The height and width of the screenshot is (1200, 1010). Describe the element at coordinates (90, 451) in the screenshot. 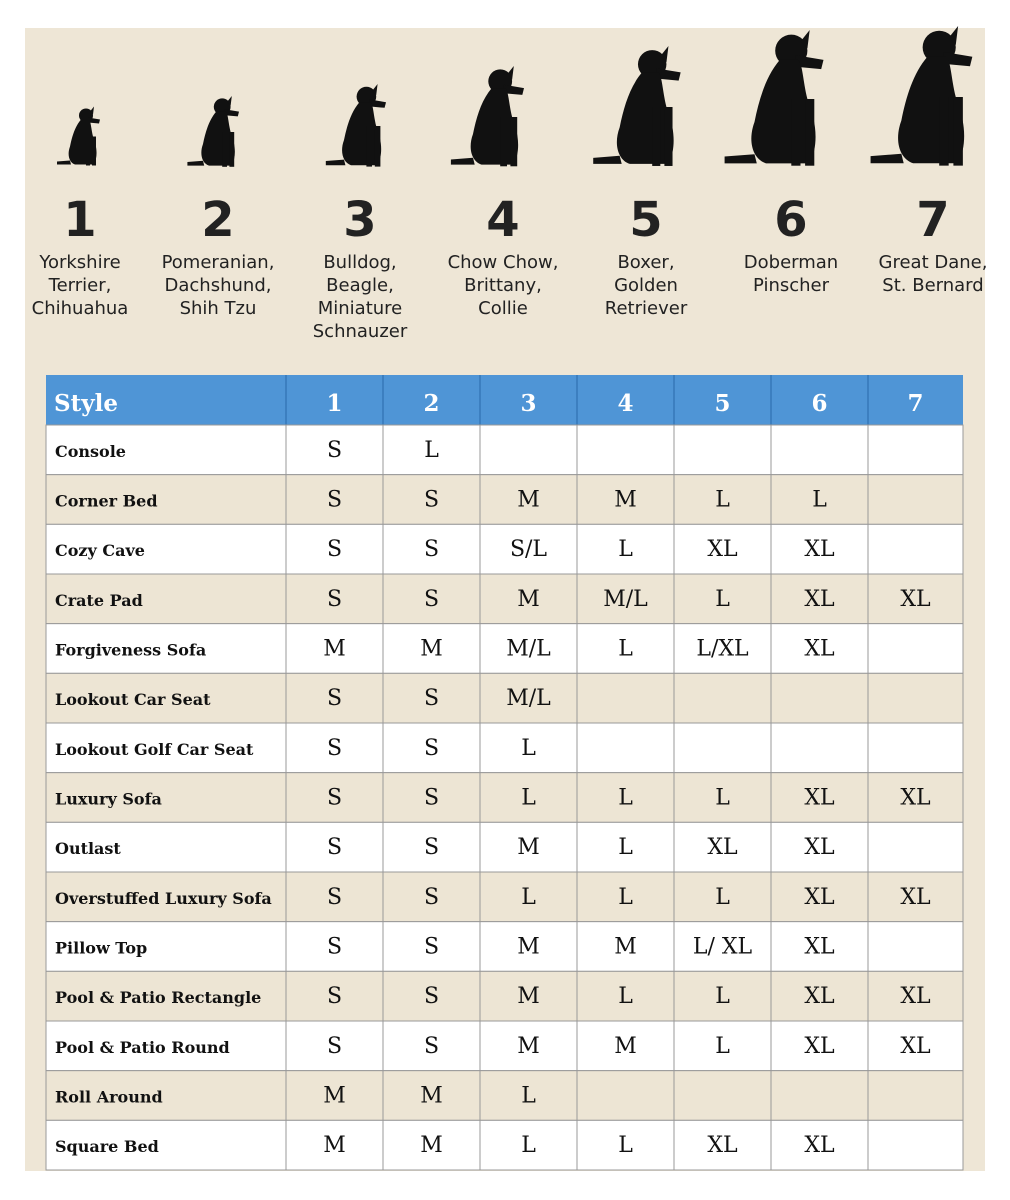

I see `style-name: Console` at that location.